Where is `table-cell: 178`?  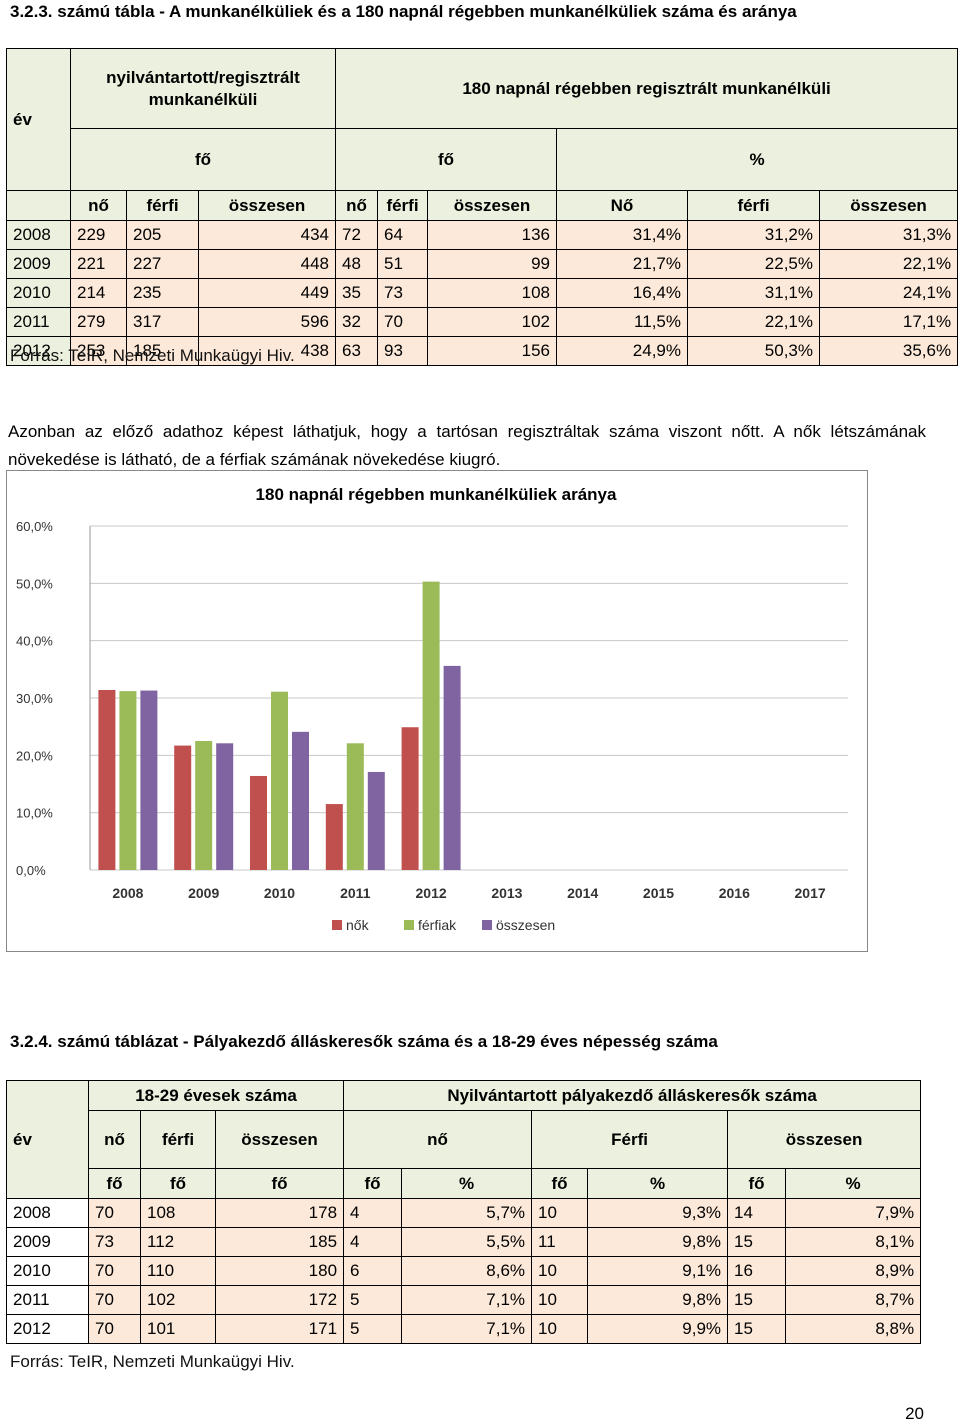 table-cell: 178 is located at coordinates (279, 1213).